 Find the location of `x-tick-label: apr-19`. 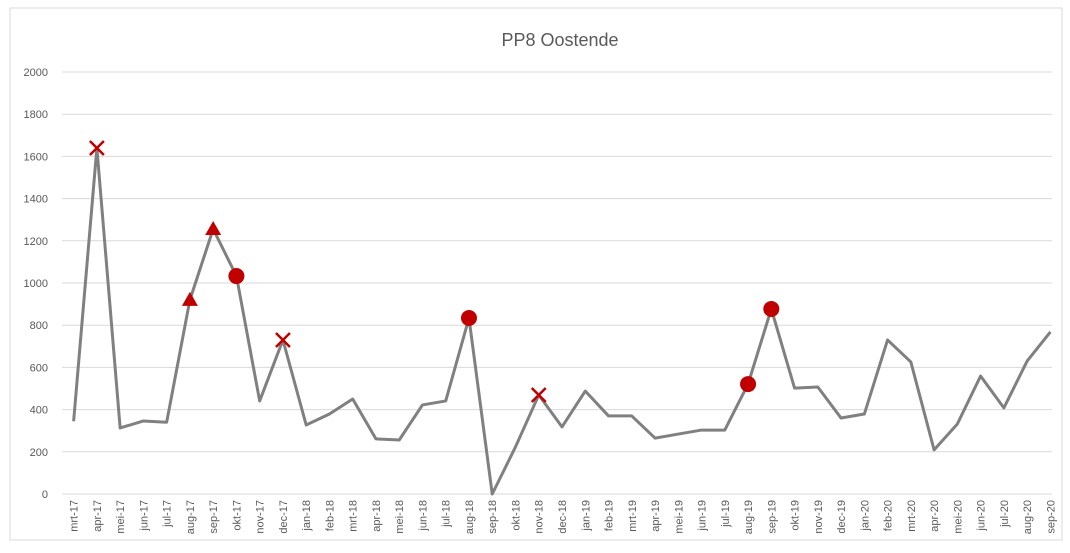

x-tick-label: apr-19 is located at coordinates (656, 516).